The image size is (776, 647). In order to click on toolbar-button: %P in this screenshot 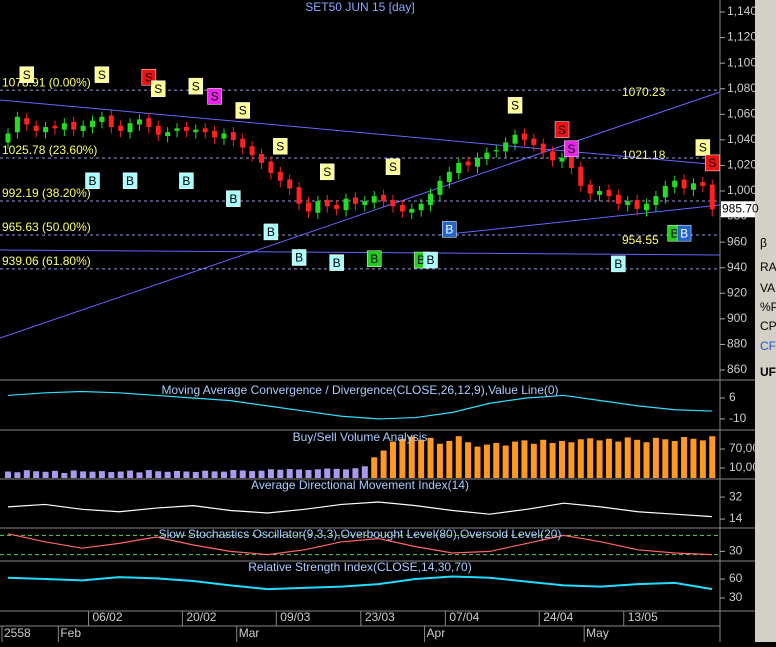, I will do `click(768, 307)`.